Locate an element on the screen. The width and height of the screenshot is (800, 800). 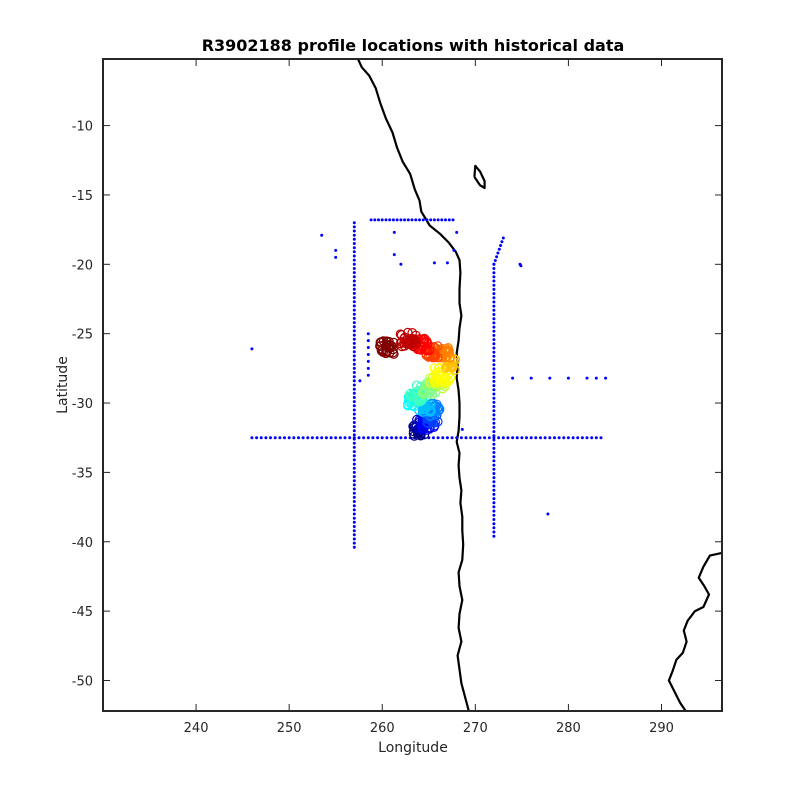
x-tick-label: 240 is located at coordinates (196, 728).